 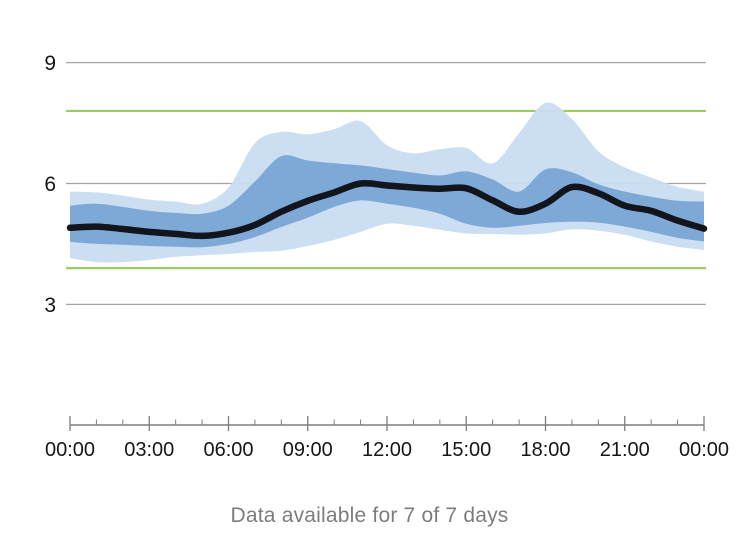 I want to click on y-tick-label: 3, so click(x=50, y=305).